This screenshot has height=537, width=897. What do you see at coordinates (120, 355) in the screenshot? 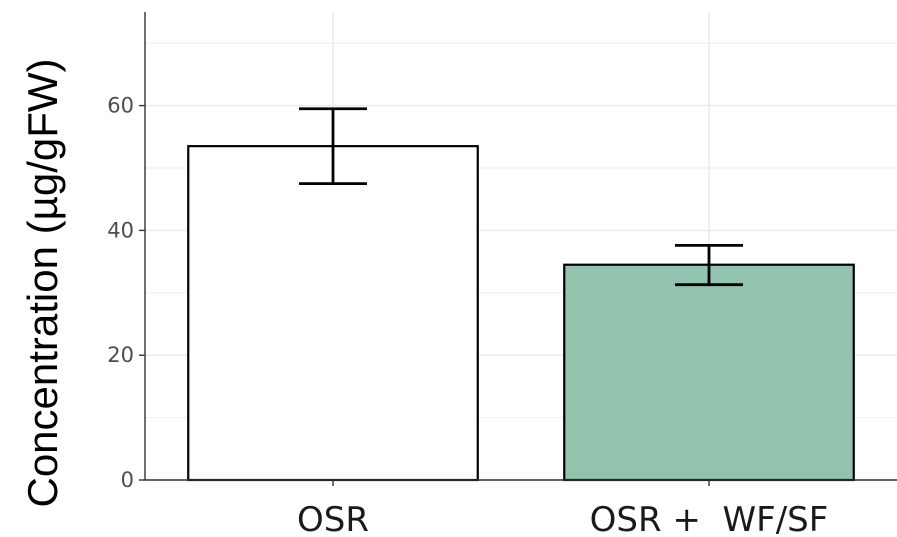
I see `y-tick-label: 20` at bounding box center [120, 355].